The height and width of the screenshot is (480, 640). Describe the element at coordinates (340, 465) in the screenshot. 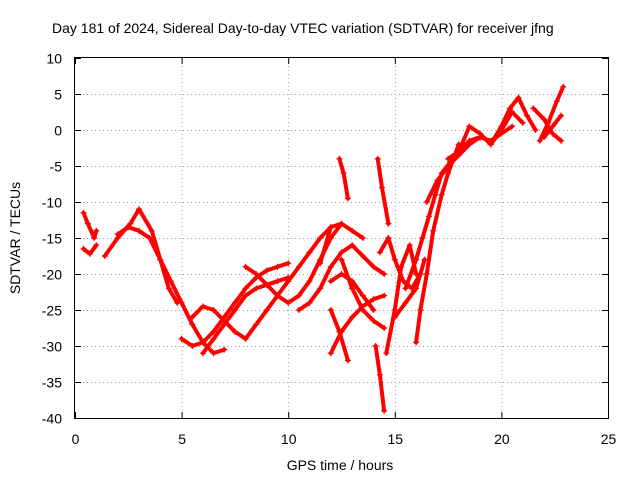

I see `x-axis-label: GPS time / hours` at that location.